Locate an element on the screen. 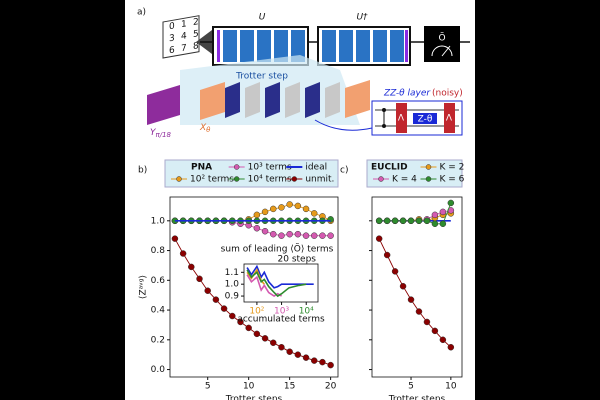 The image size is (600, 400). legend-label: K = 6 is located at coordinates (452, 180).